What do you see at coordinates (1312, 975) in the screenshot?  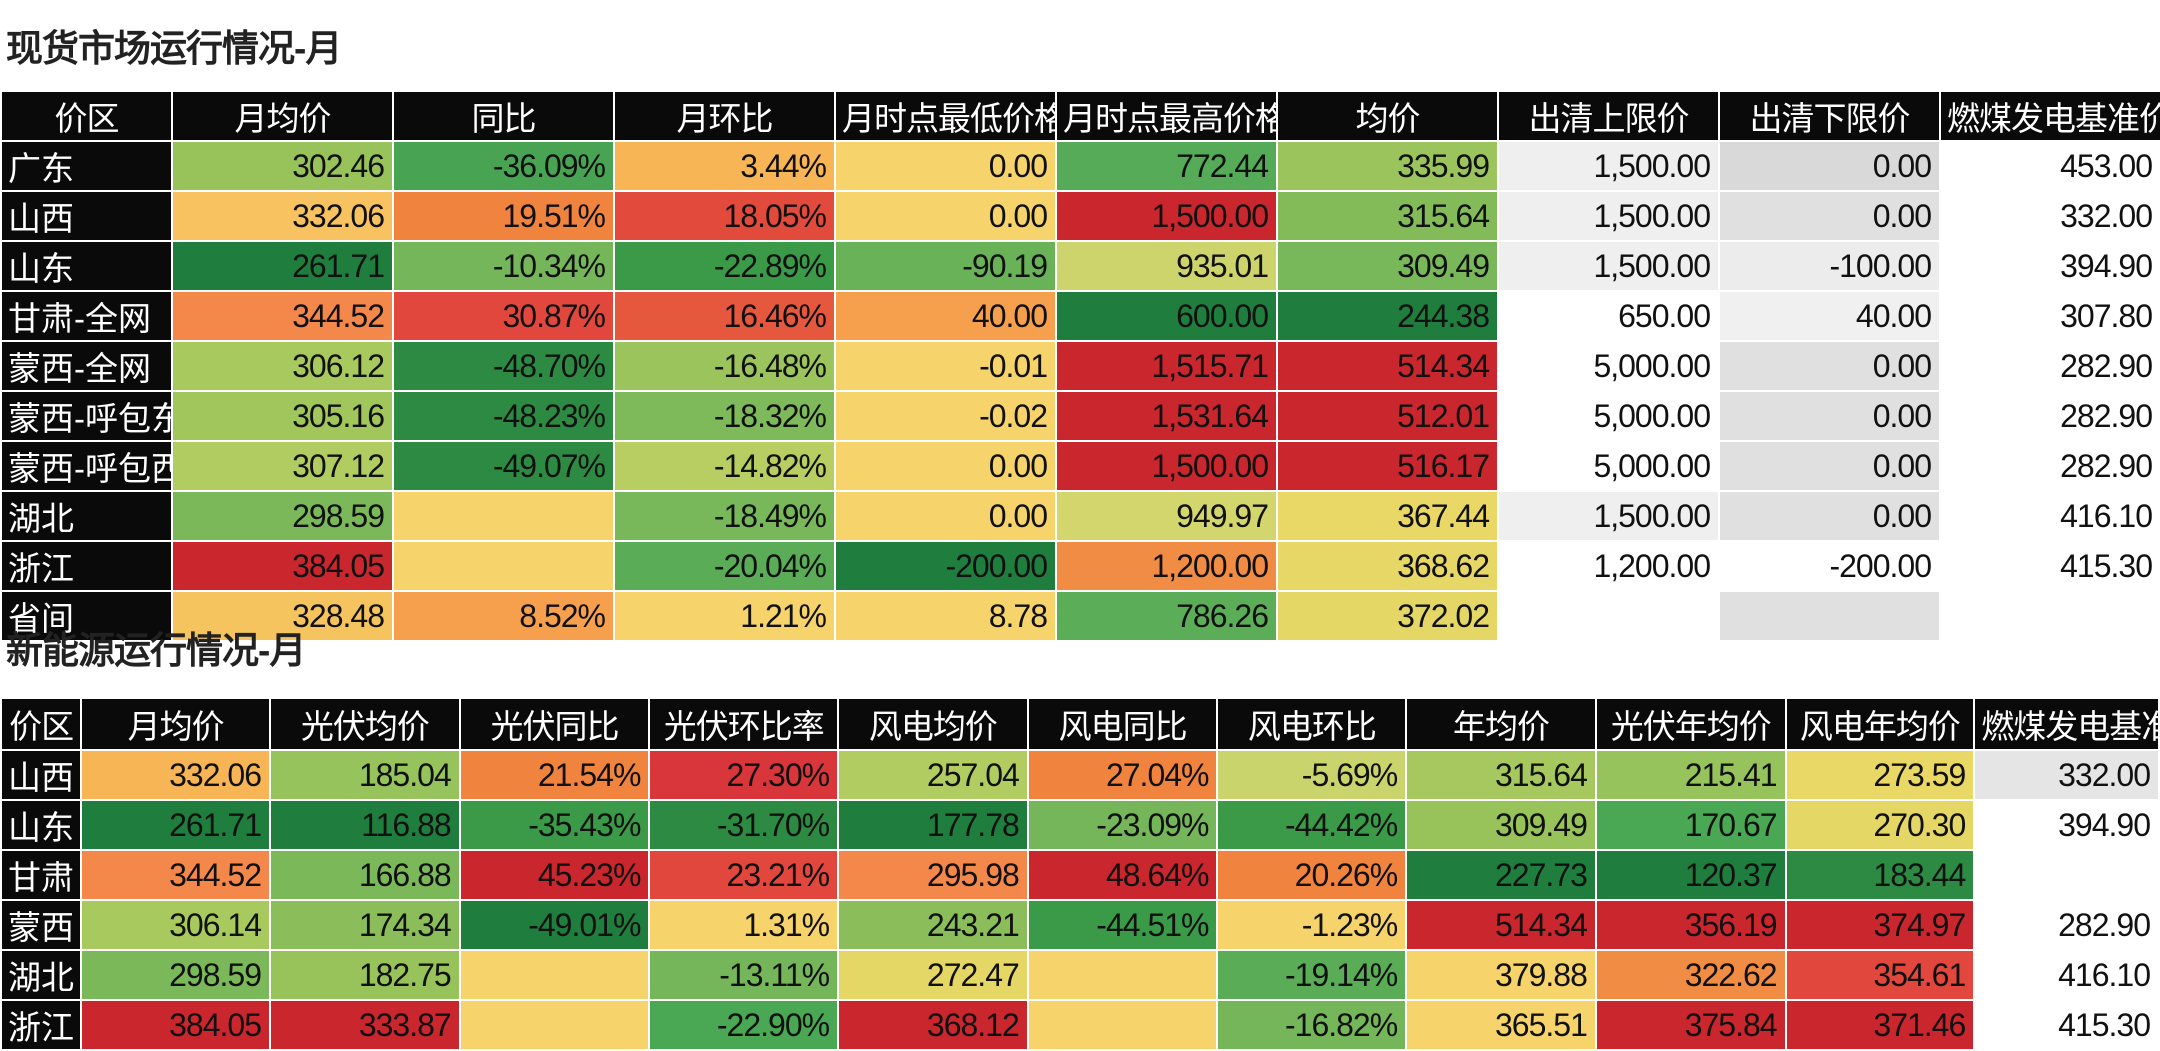 I see `value-cell: -19.14%` at bounding box center [1312, 975].